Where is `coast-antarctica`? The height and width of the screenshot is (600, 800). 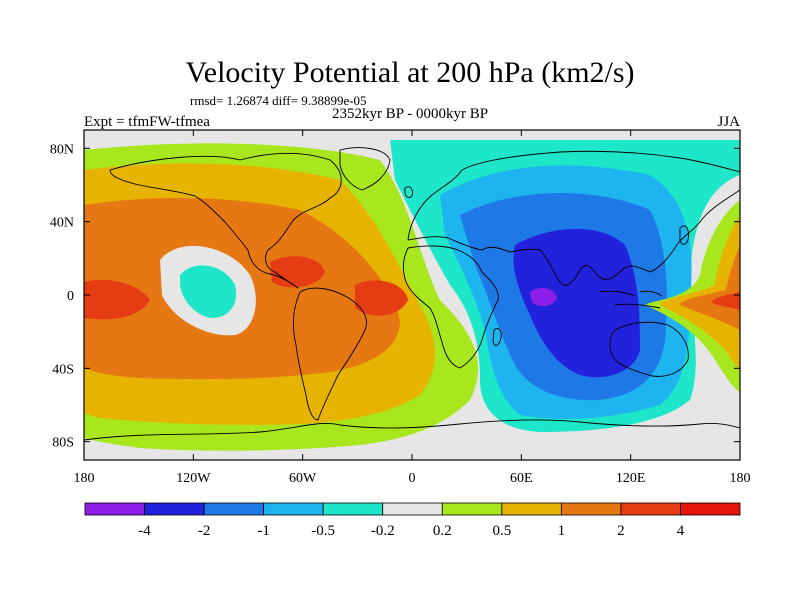 coast-antarctica is located at coordinates (412, 430).